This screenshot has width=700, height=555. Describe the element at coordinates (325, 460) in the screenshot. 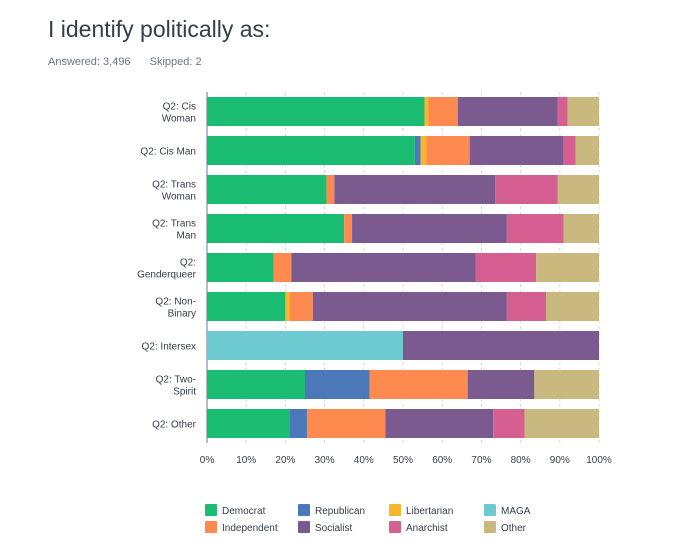

I see `x-tick-label: 30%` at that location.